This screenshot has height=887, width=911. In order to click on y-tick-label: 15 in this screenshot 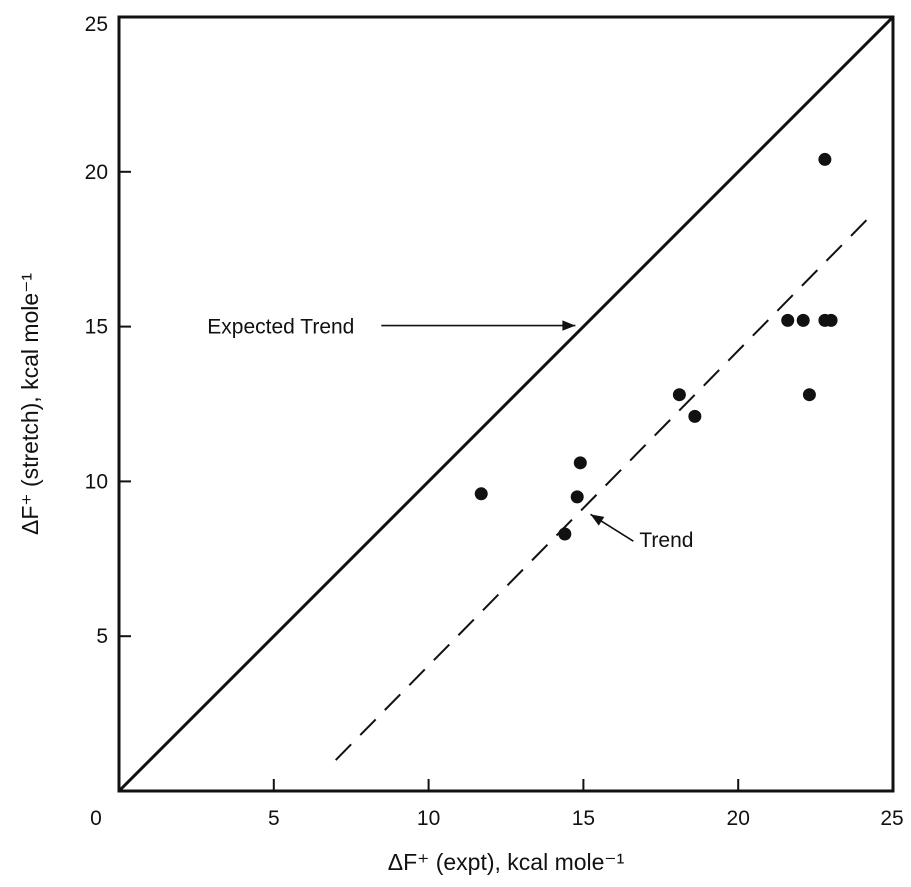, I will do `click(96, 327)`.